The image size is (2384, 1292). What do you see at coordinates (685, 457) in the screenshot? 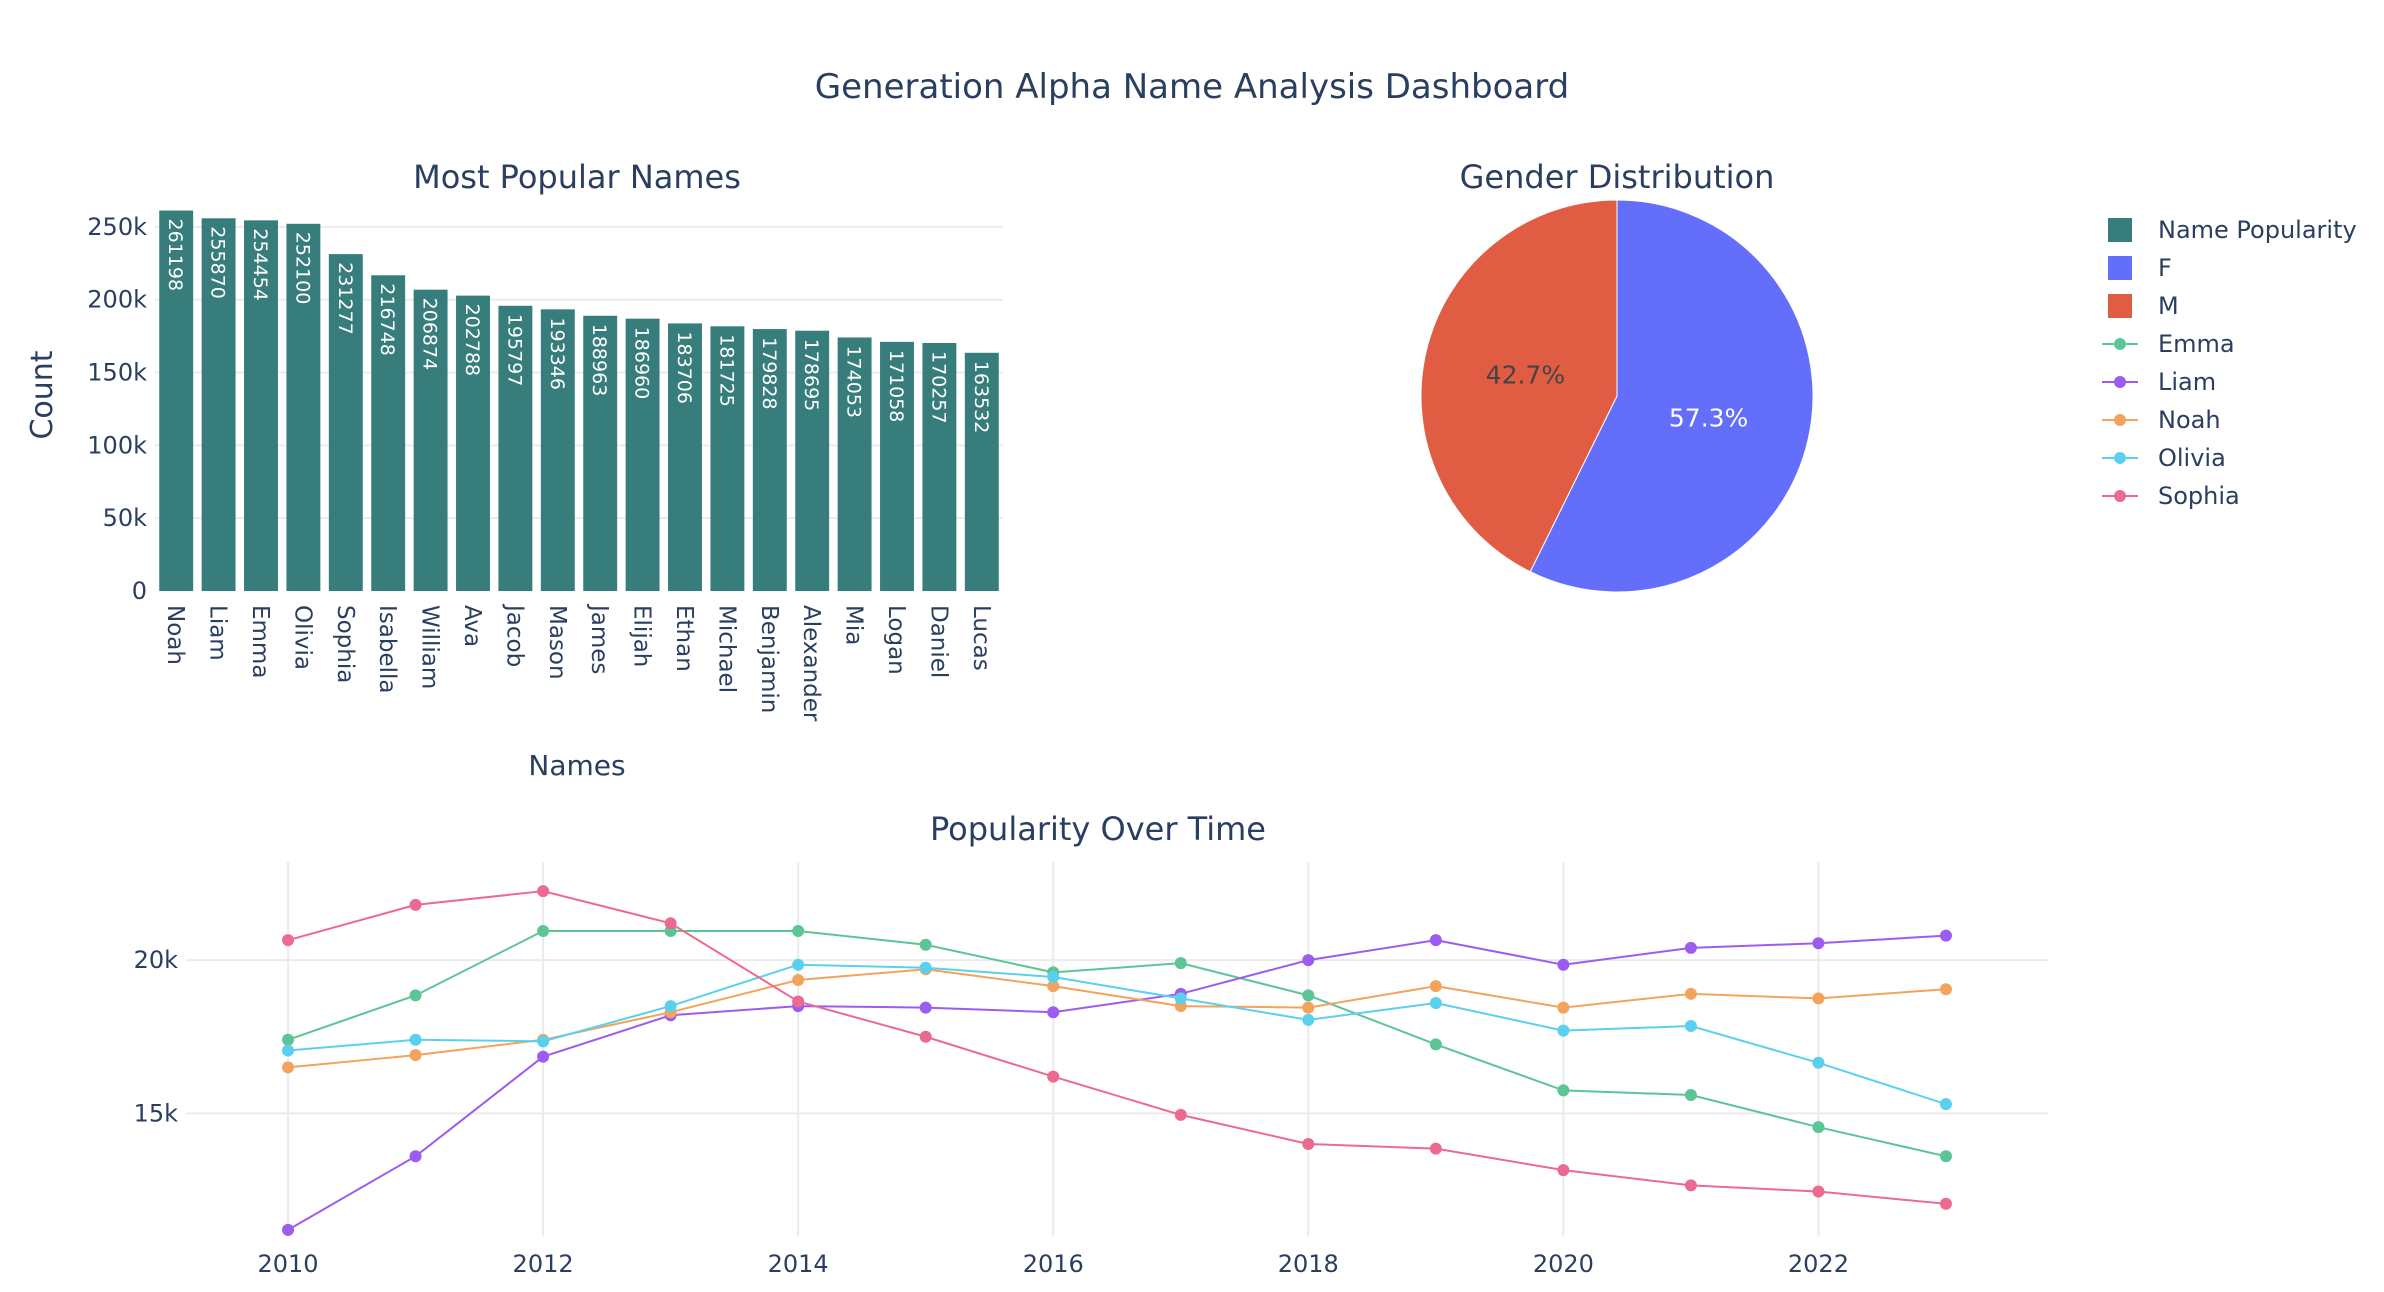
I see `bar-ethan` at bounding box center [685, 457].